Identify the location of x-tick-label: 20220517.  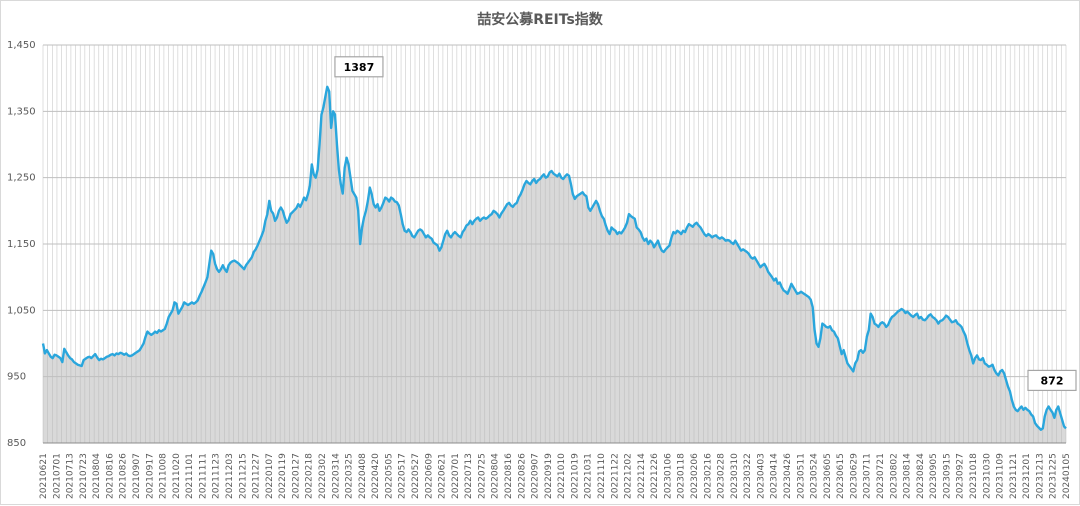
(403, 476).